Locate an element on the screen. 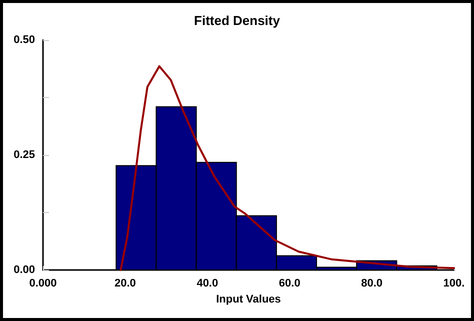 This screenshot has width=474, height=321. x-tick-label: 20.0 is located at coordinates (125, 284).